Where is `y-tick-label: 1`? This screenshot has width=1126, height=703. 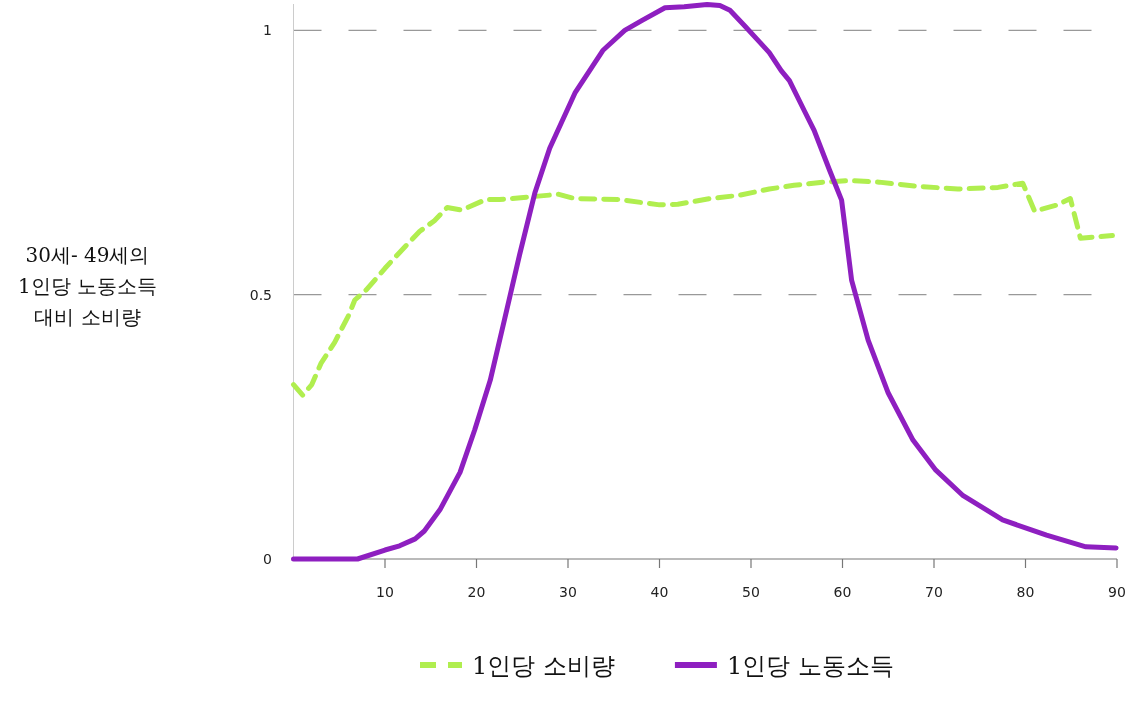 y-tick-label: 1 is located at coordinates (267, 30).